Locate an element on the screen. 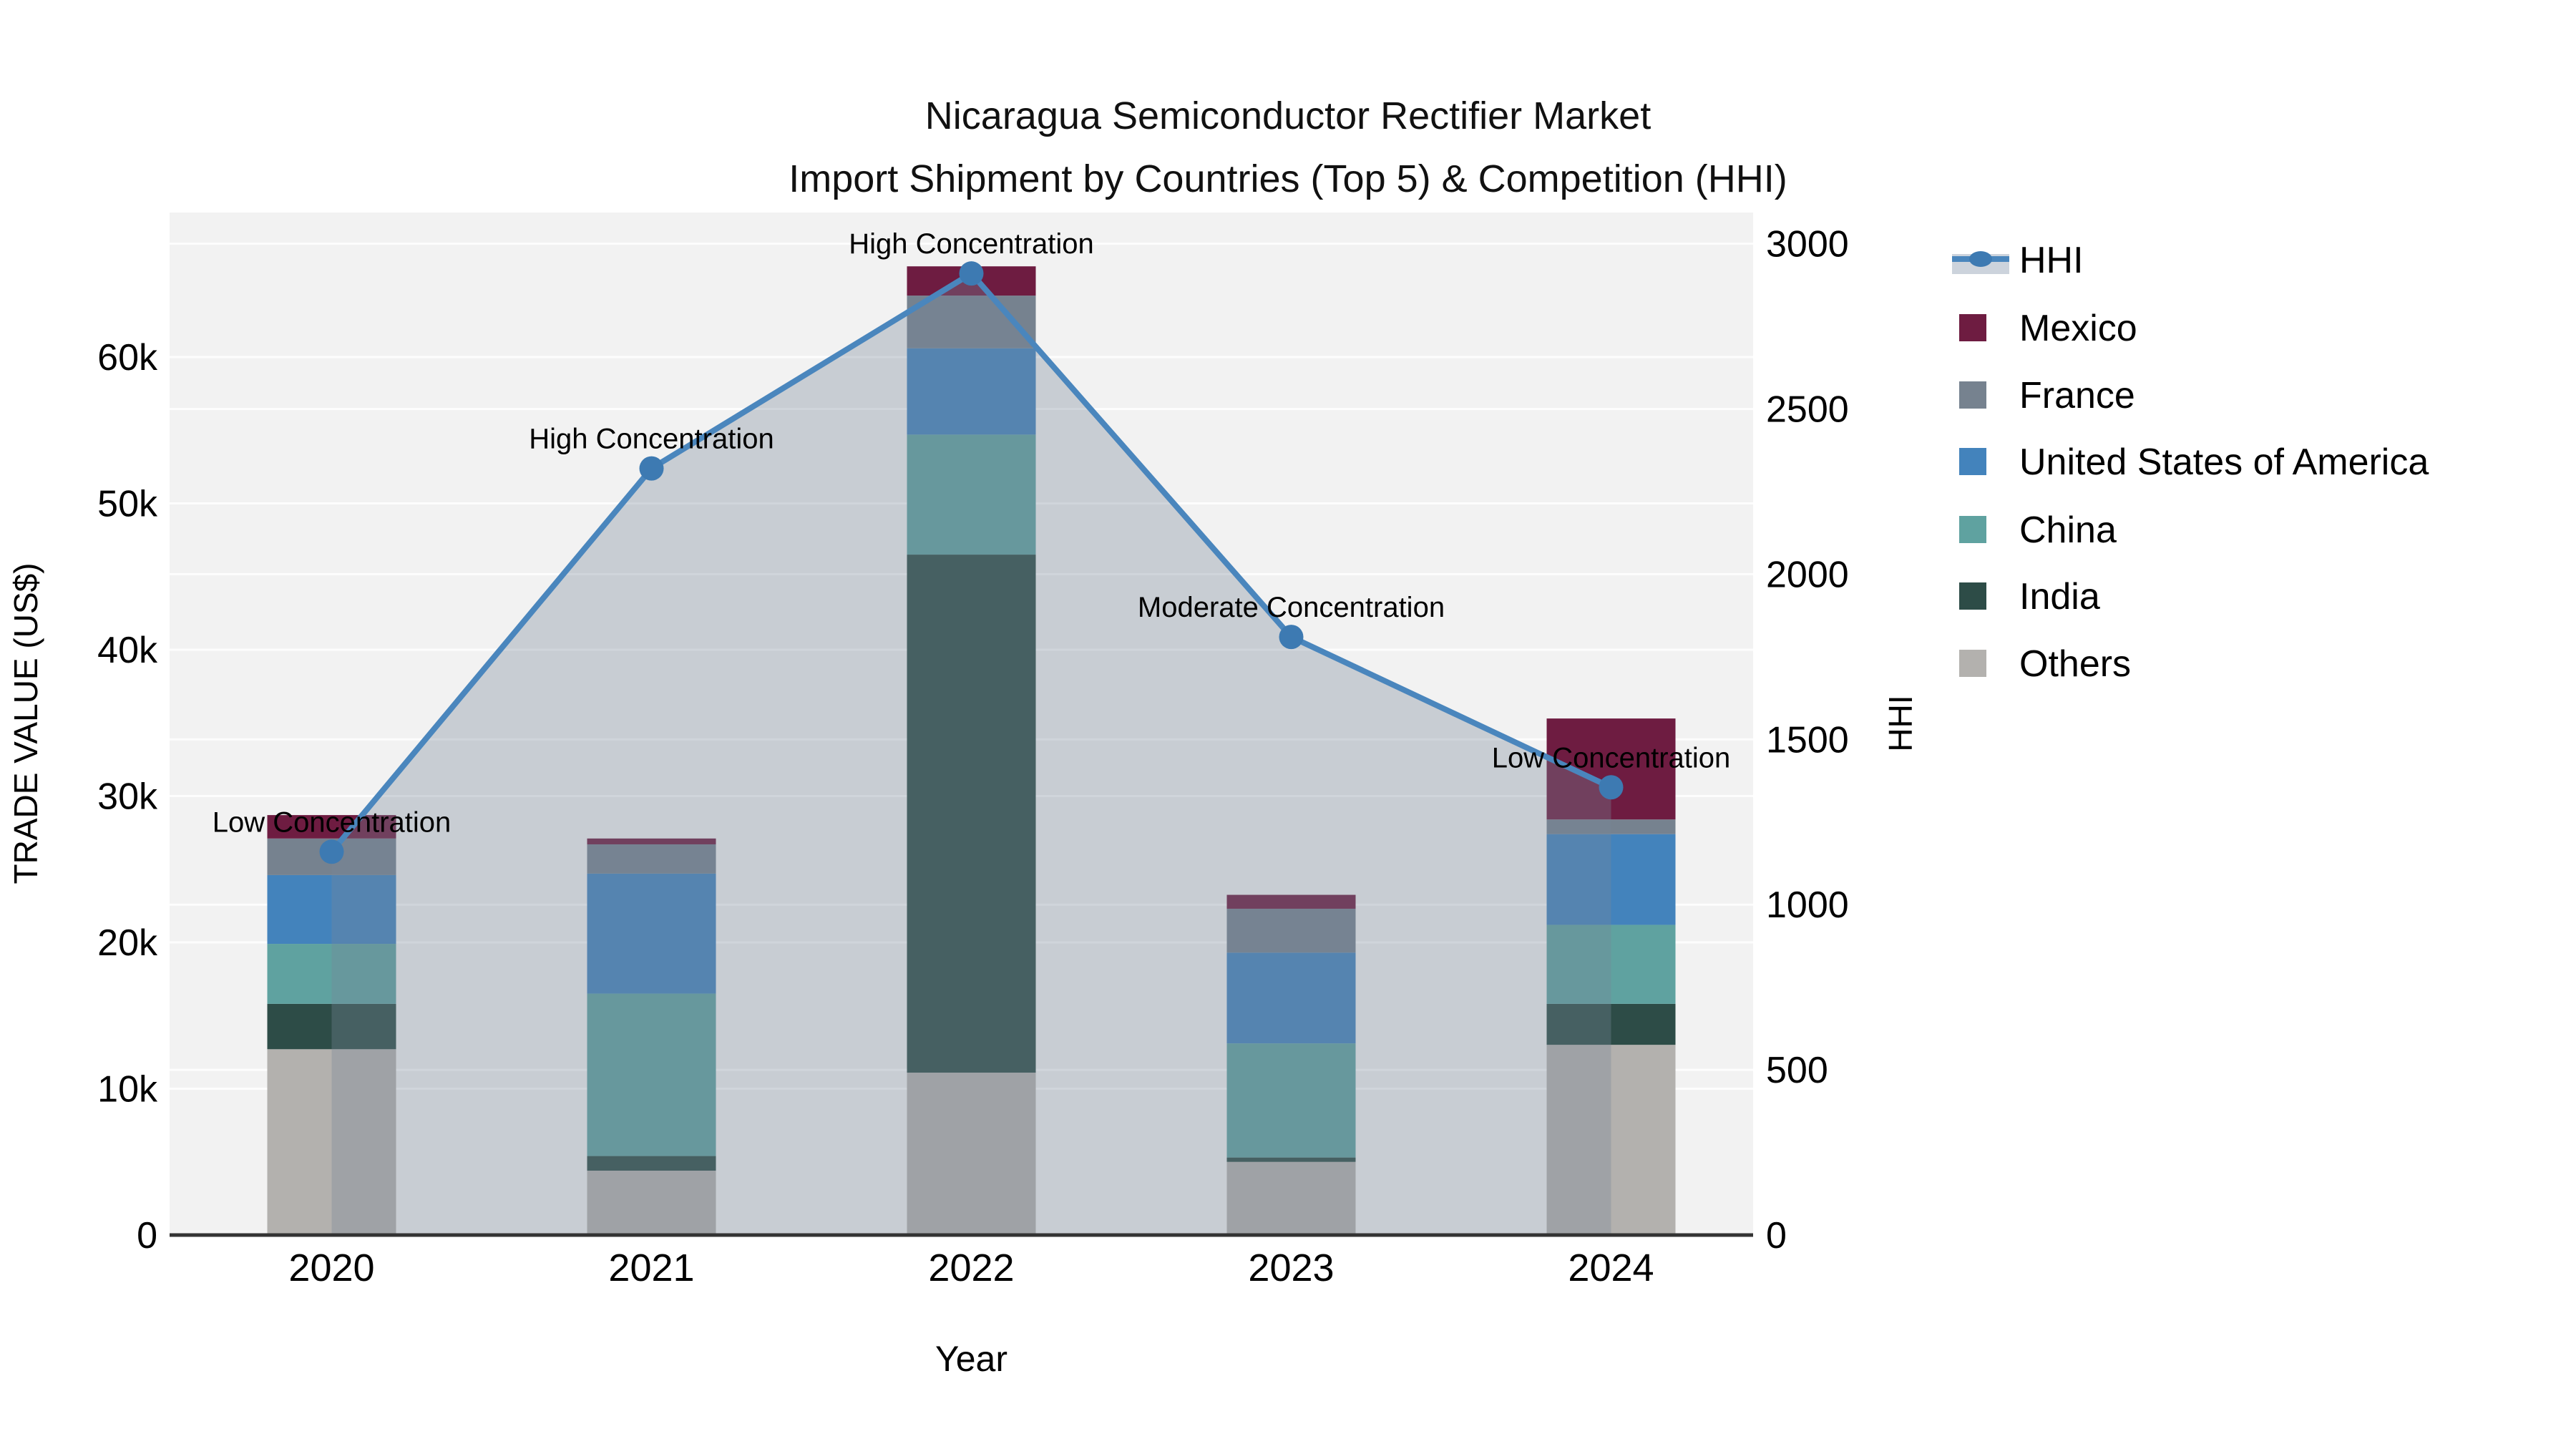 This screenshot has height=1449, width=2576. bar-segment-china-2021 is located at coordinates (651, 1074).